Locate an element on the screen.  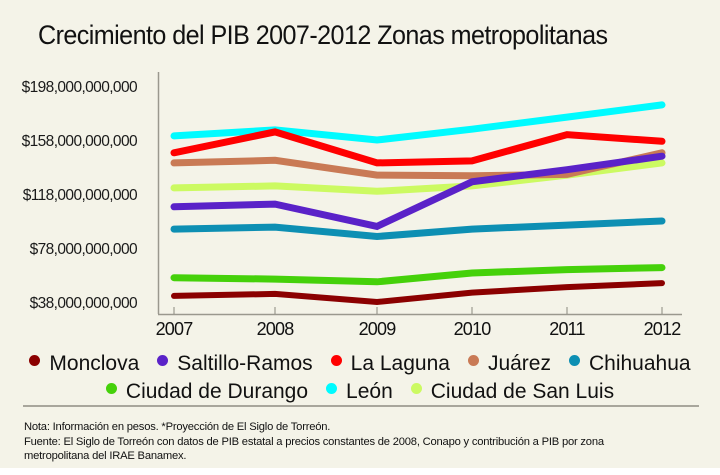
series-line-le-n is located at coordinates (418, 122).